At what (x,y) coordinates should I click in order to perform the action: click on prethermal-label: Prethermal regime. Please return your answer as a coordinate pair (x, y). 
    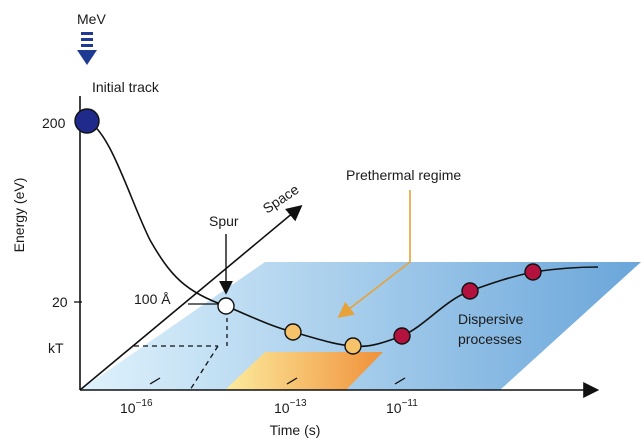
    Looking at the image, I should click on (403, 175).